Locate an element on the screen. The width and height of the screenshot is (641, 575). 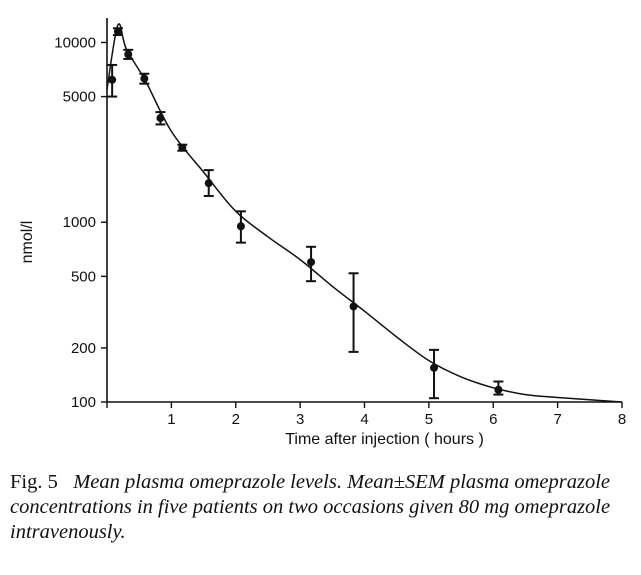
x-tick-label: 3 is located at coordinates (300, 419).